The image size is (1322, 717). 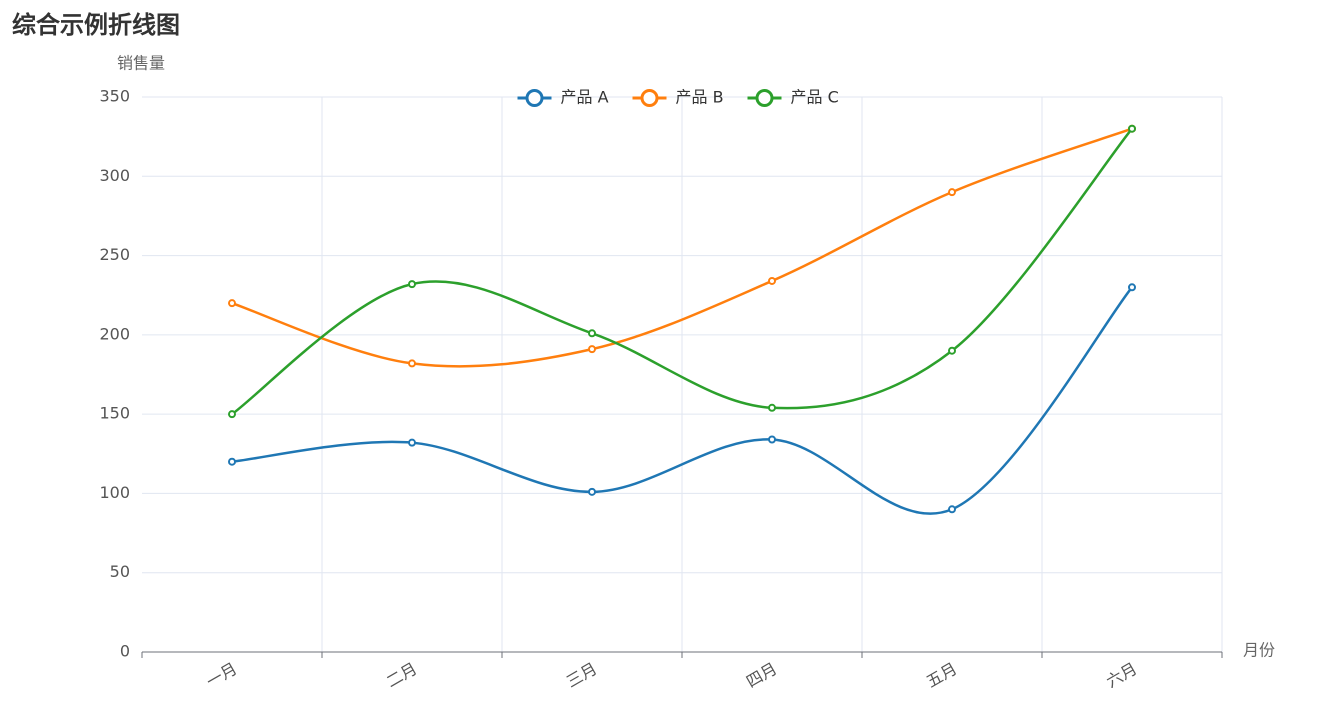 What do you see at coordinates (114, 175) in the screenshot?
I see `y-tick-label: 300` at bounding box center [114, 175].